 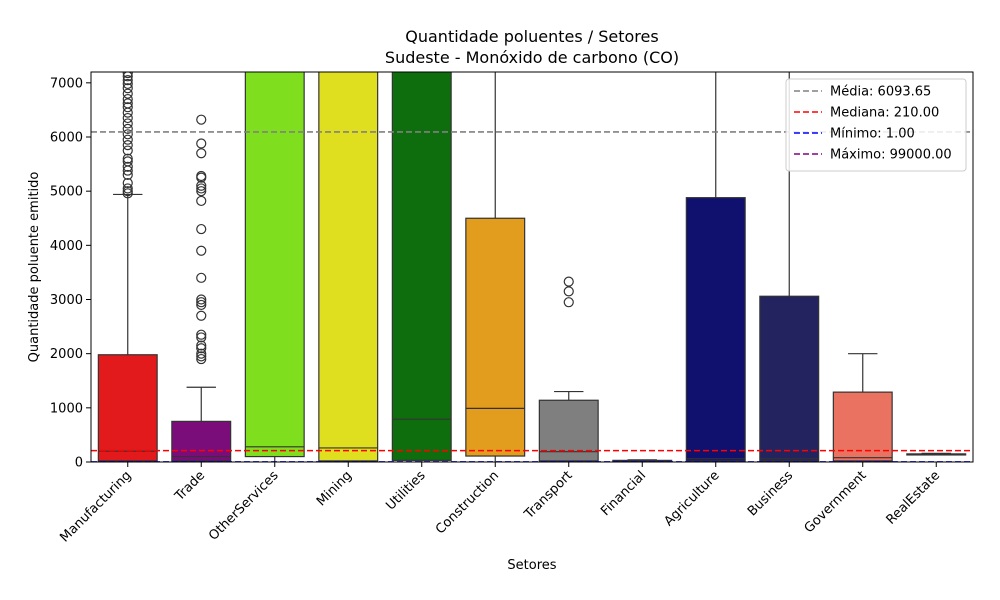 What do you see at coordinates (244, 506) in the screenshot?
I see `x-tick-label: OtherServices` at bounding box center [244, 506].